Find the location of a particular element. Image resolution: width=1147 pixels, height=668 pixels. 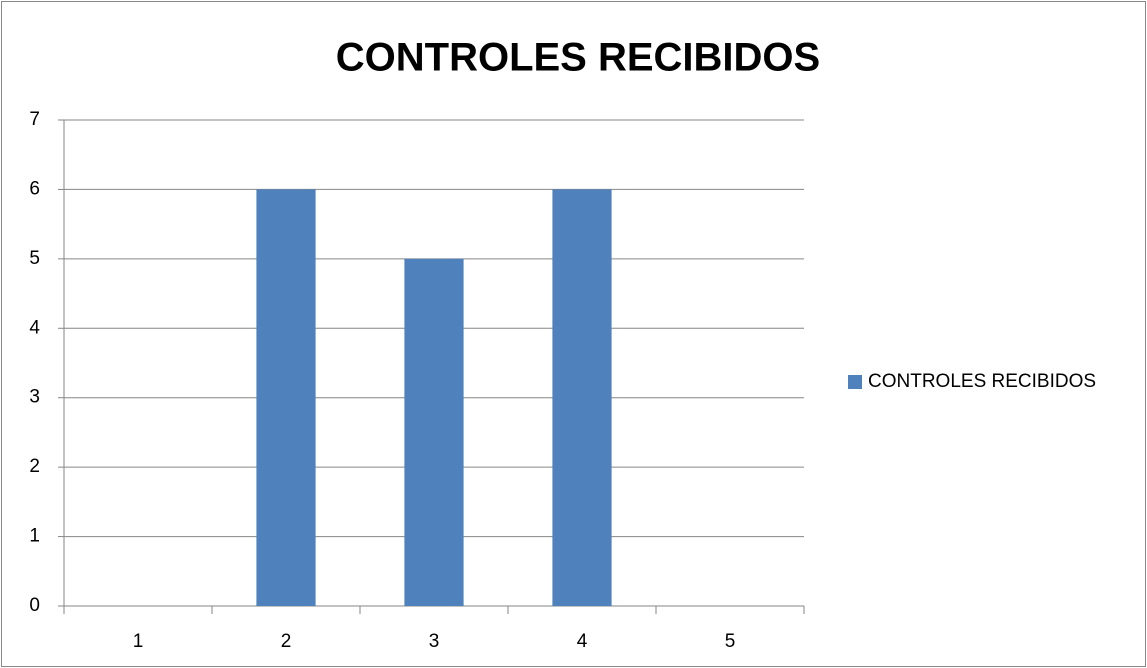

y-tick-label: 5 is located at coordinates (34, 258).